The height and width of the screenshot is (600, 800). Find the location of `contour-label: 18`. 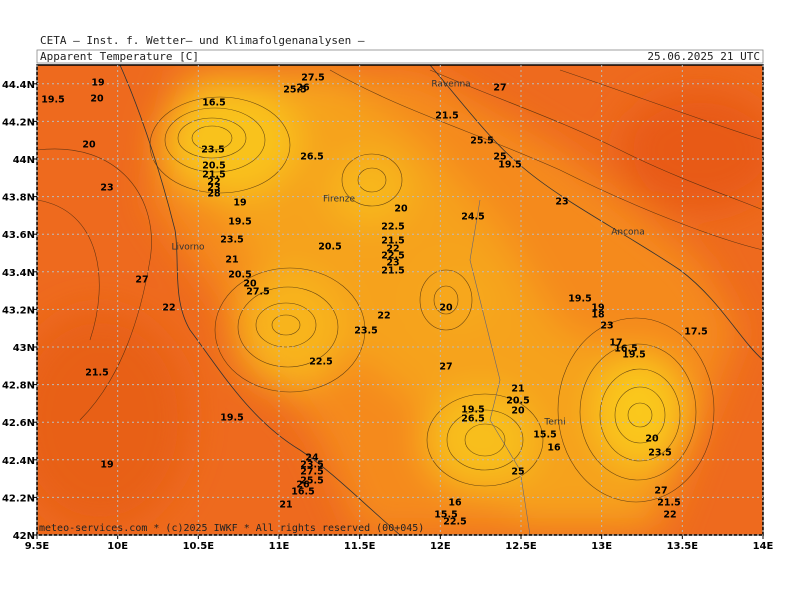

contour-label: 18 is located at coordinates (598, 315).